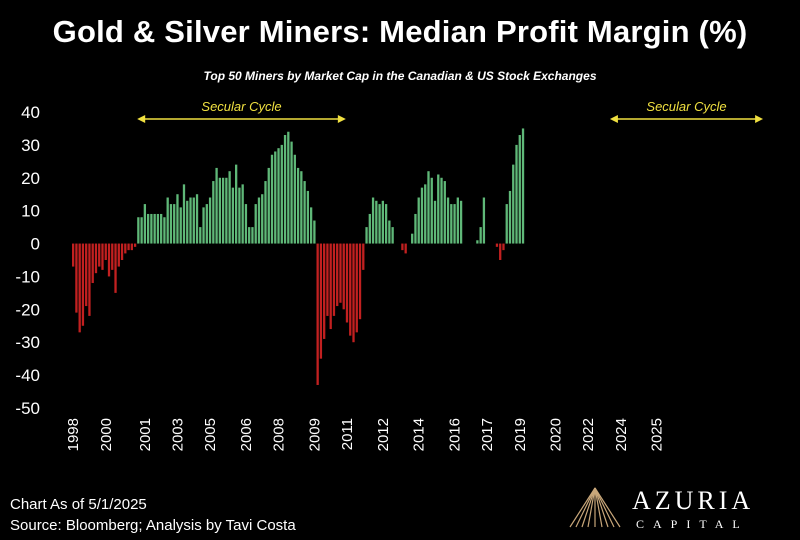 This screenshot has width=800, height=540. Describe the element at coordinates (595, 507) in the screenshot. I see `azuria-logo-icon` at that location.